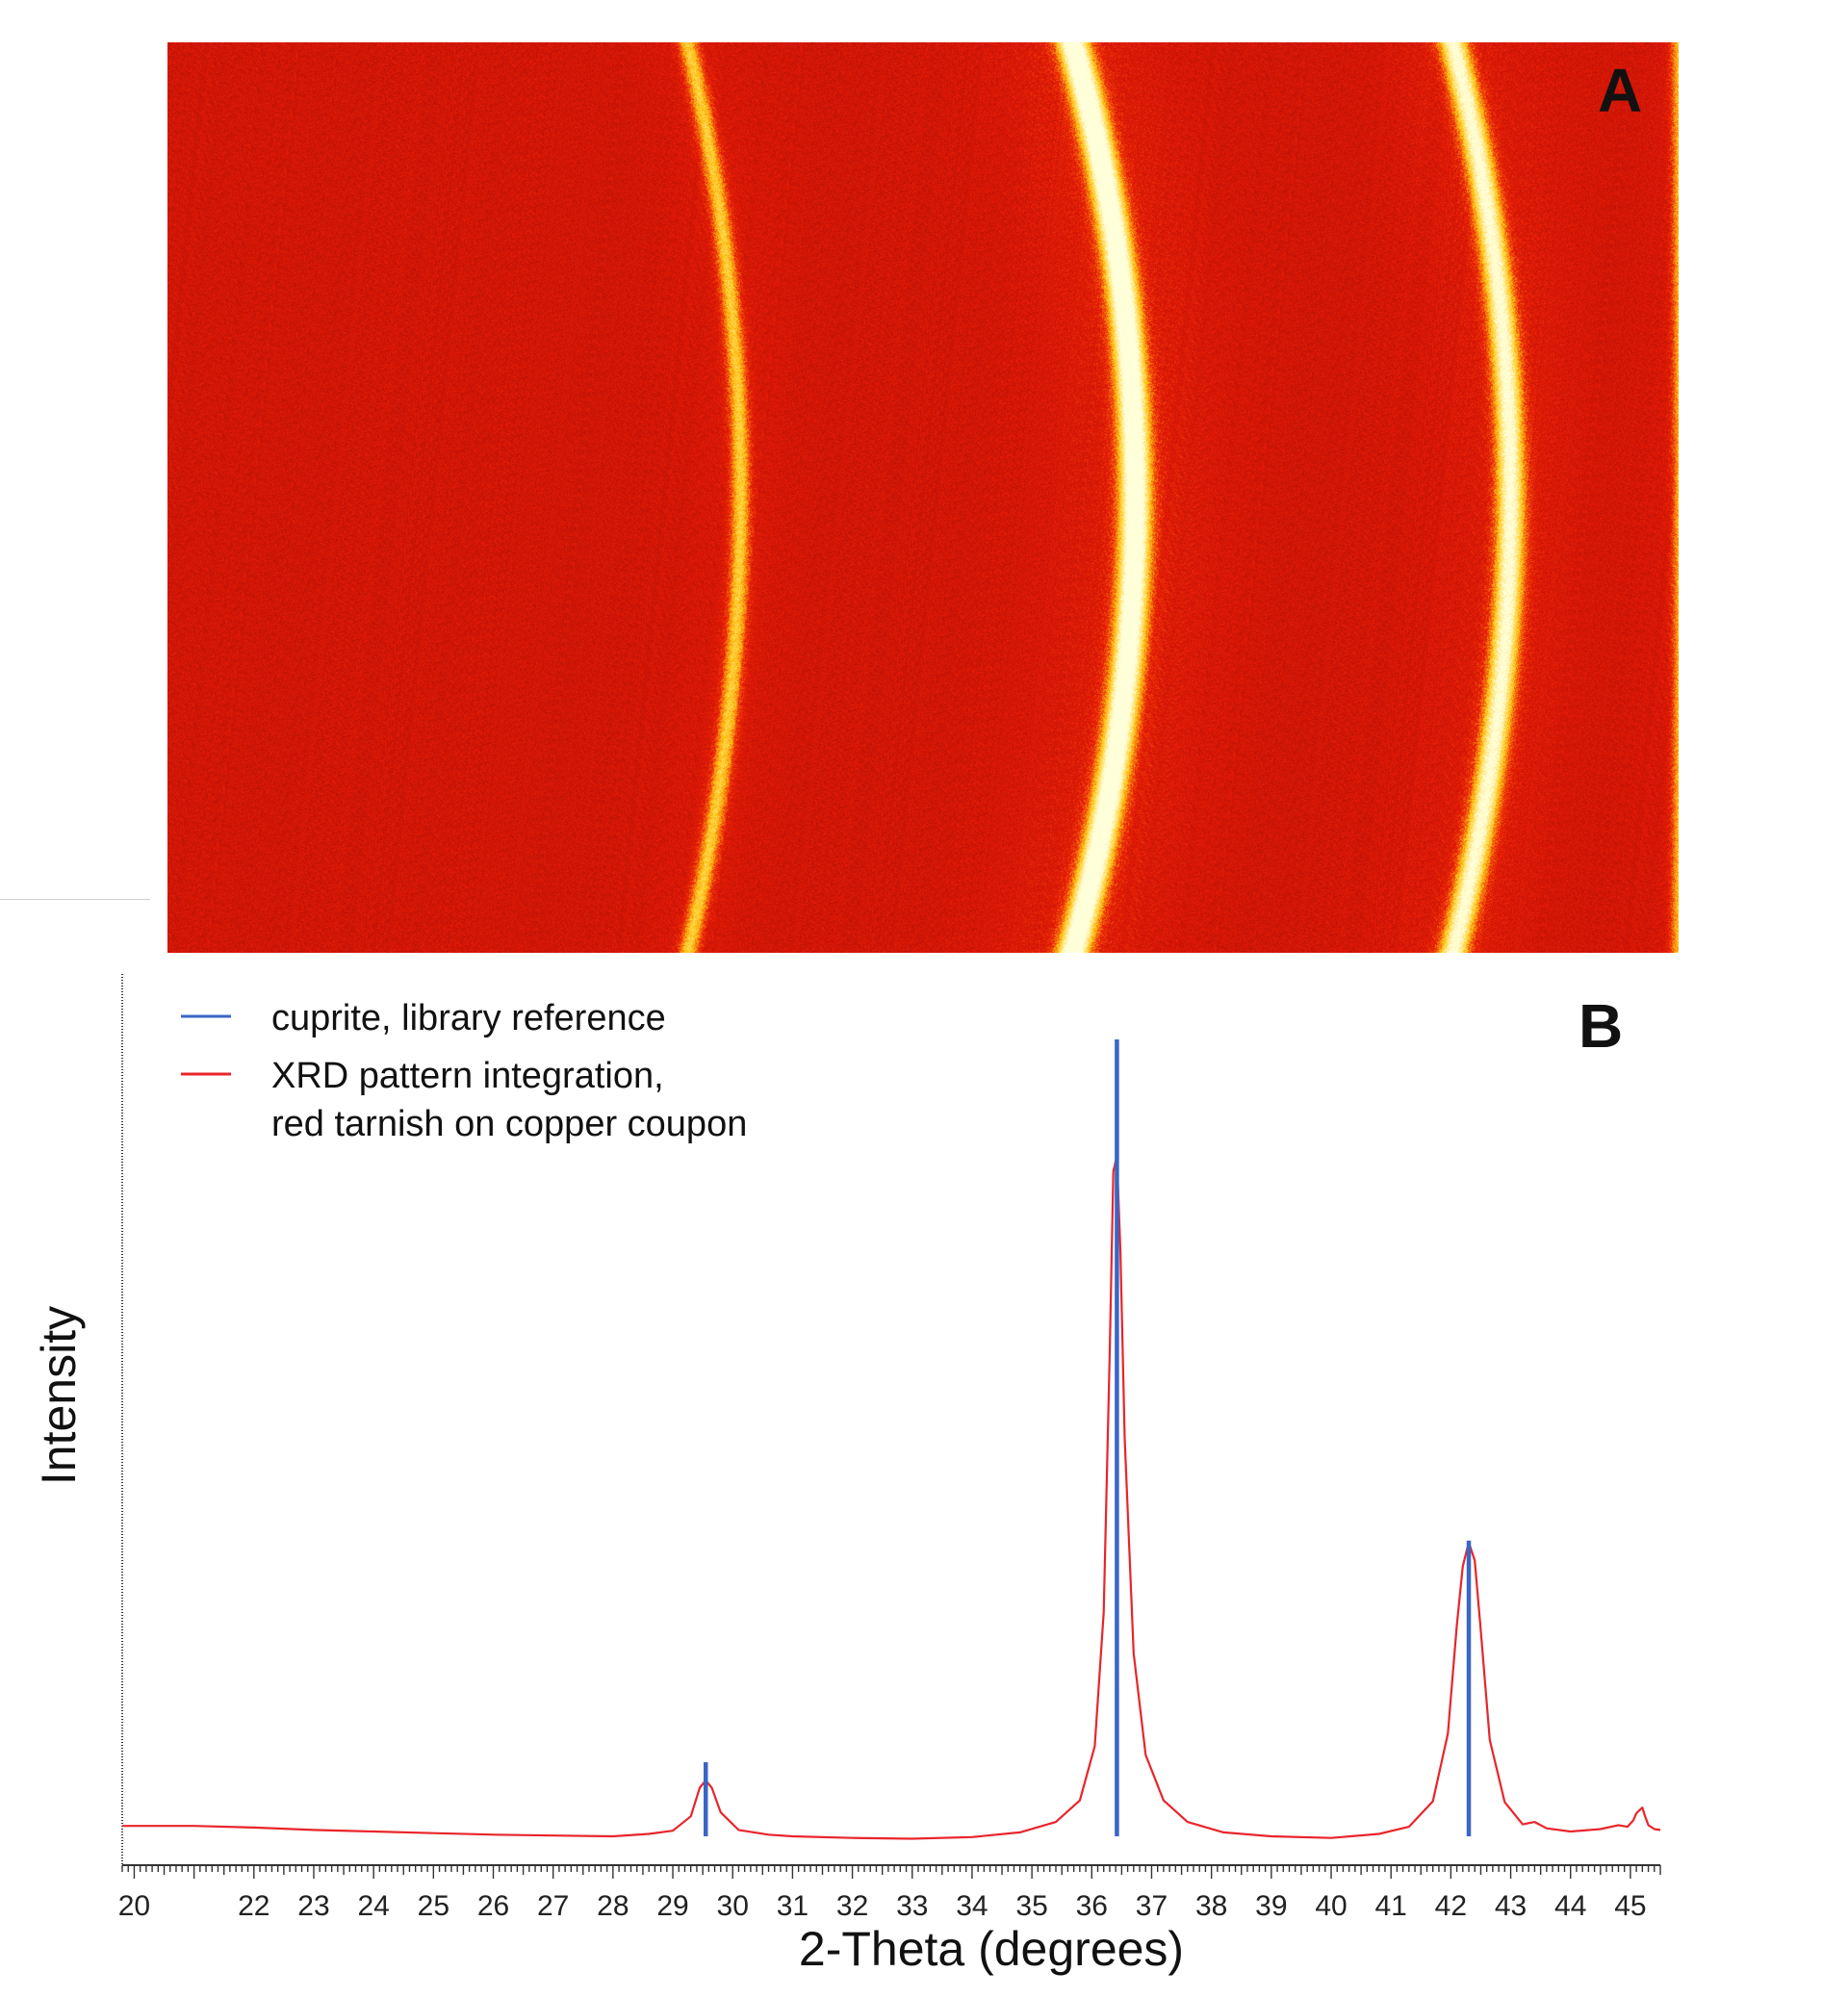 This screenshot has height=1998, width=1848. Describe the element at coordinates (1570, 1906) in the screenshot. I see `x-tick-label: 44` at that location.